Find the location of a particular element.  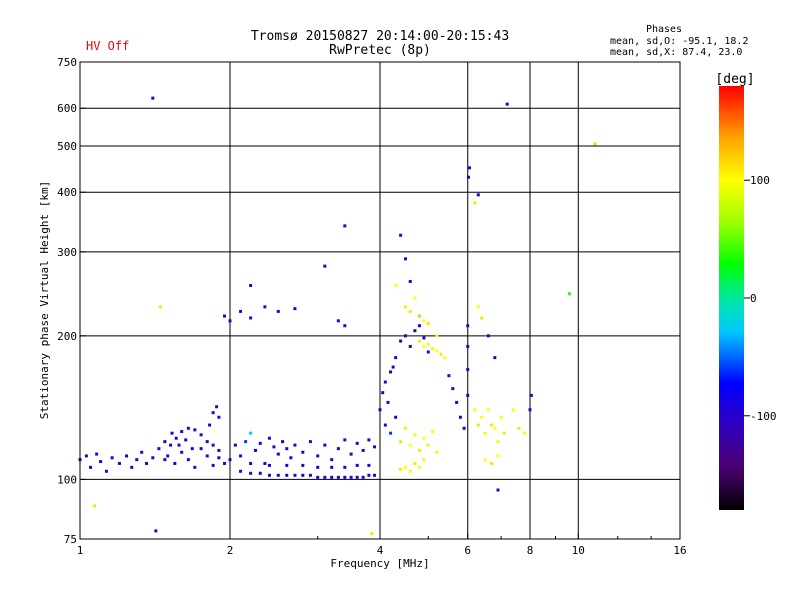

x-tick-label: 6 is located at coordinates (467, 550).